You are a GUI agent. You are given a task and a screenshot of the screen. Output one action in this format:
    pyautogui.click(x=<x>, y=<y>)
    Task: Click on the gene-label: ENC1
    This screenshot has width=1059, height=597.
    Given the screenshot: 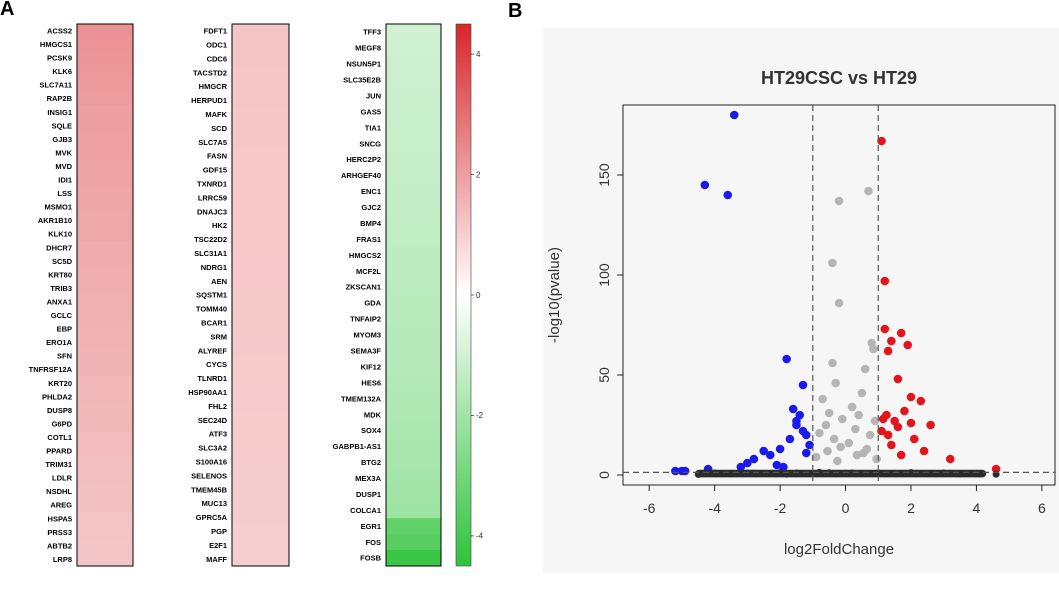 What is the action you would take?
    pyautogui.click(x=371, y=191)
    